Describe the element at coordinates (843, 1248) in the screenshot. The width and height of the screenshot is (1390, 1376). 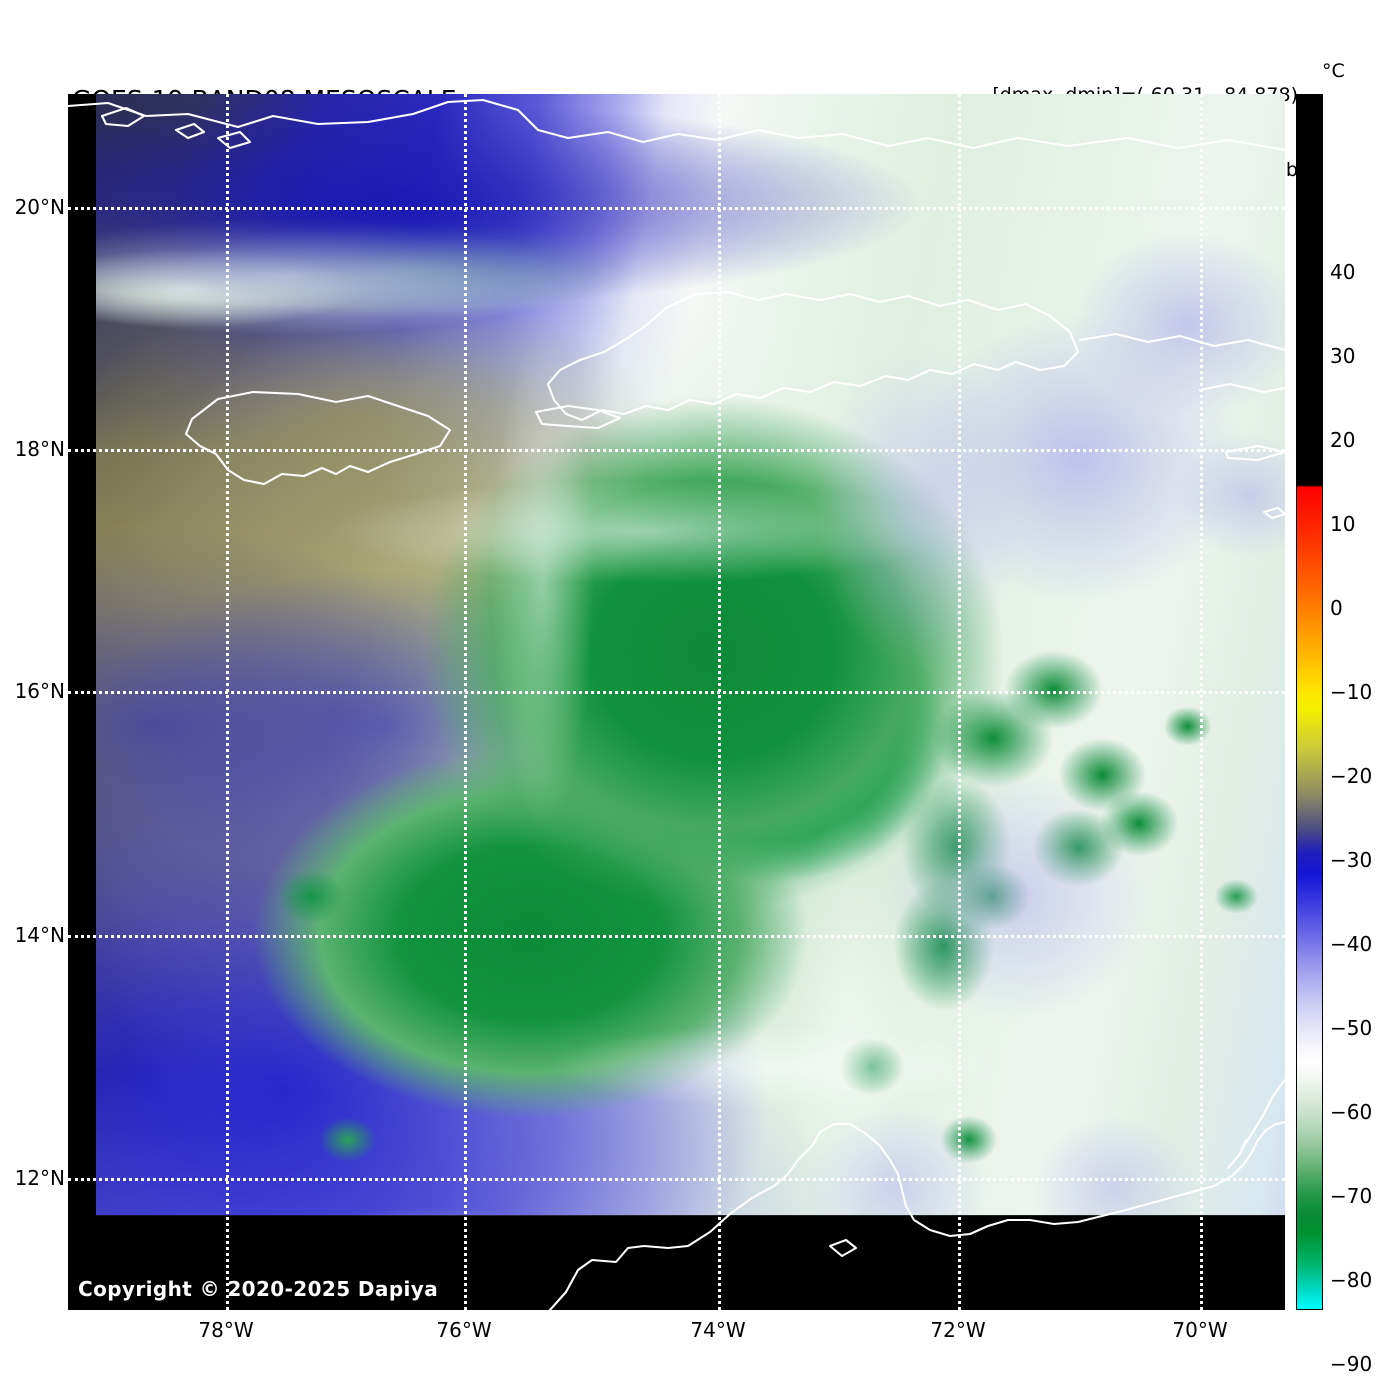
I see `coastline-bay-dot` at that location.